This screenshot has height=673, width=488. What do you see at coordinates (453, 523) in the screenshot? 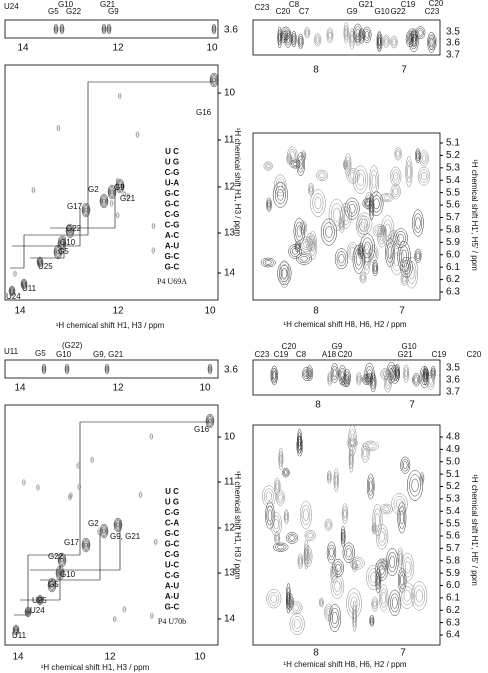
I see `y-tick-label: 5.5` at bounding box center [453, 523].